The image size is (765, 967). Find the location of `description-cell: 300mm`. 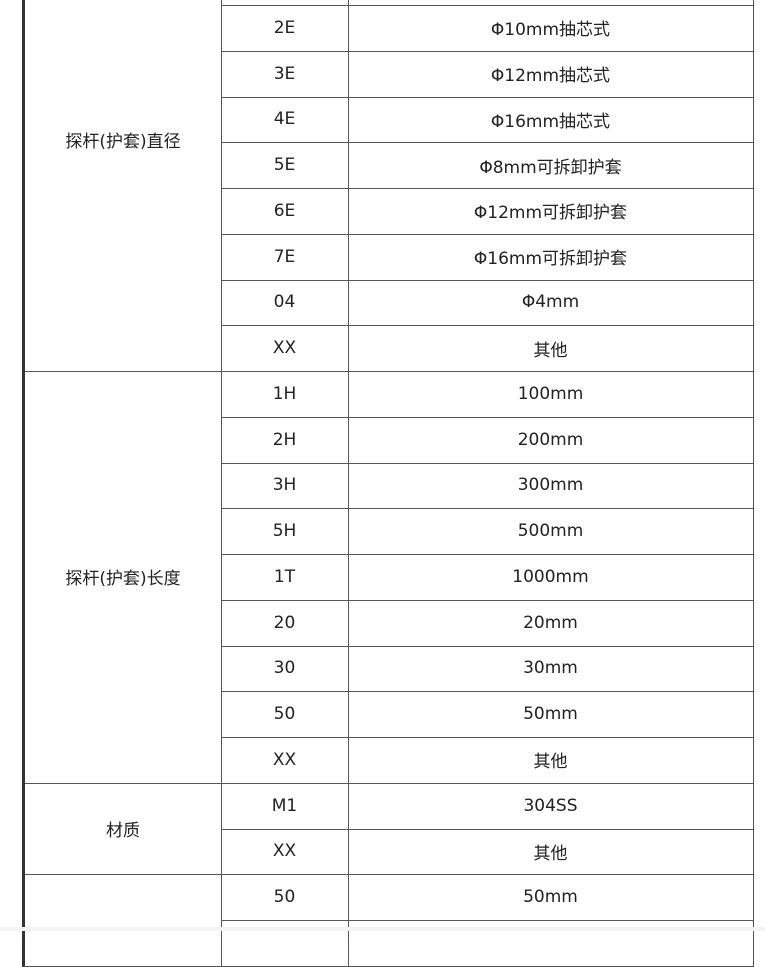

description-cell: 300mm is located at coordinates (551, 486).